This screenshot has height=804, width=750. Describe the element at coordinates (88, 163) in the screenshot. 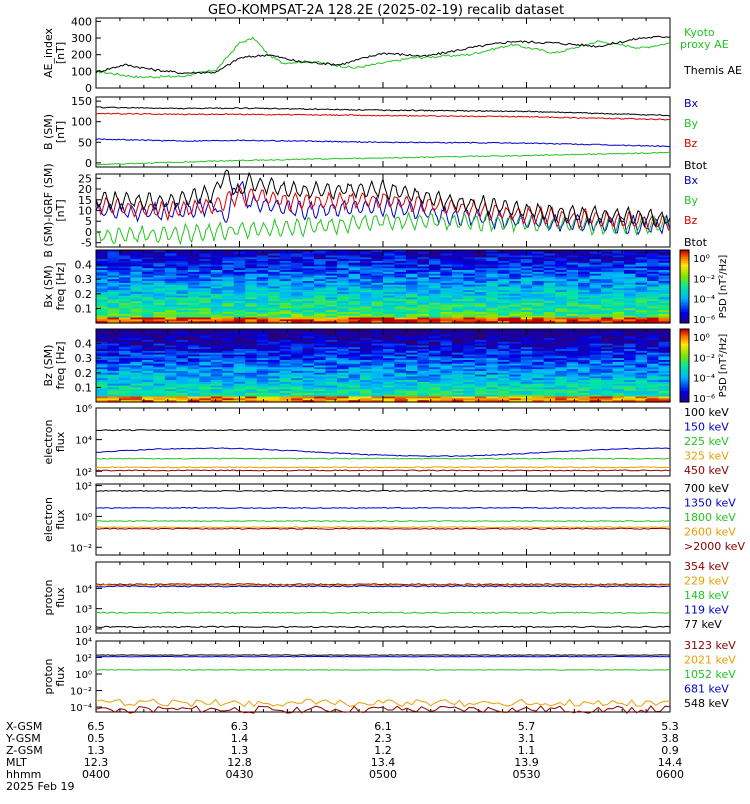

I see `y-tick-label: 0` at that location.